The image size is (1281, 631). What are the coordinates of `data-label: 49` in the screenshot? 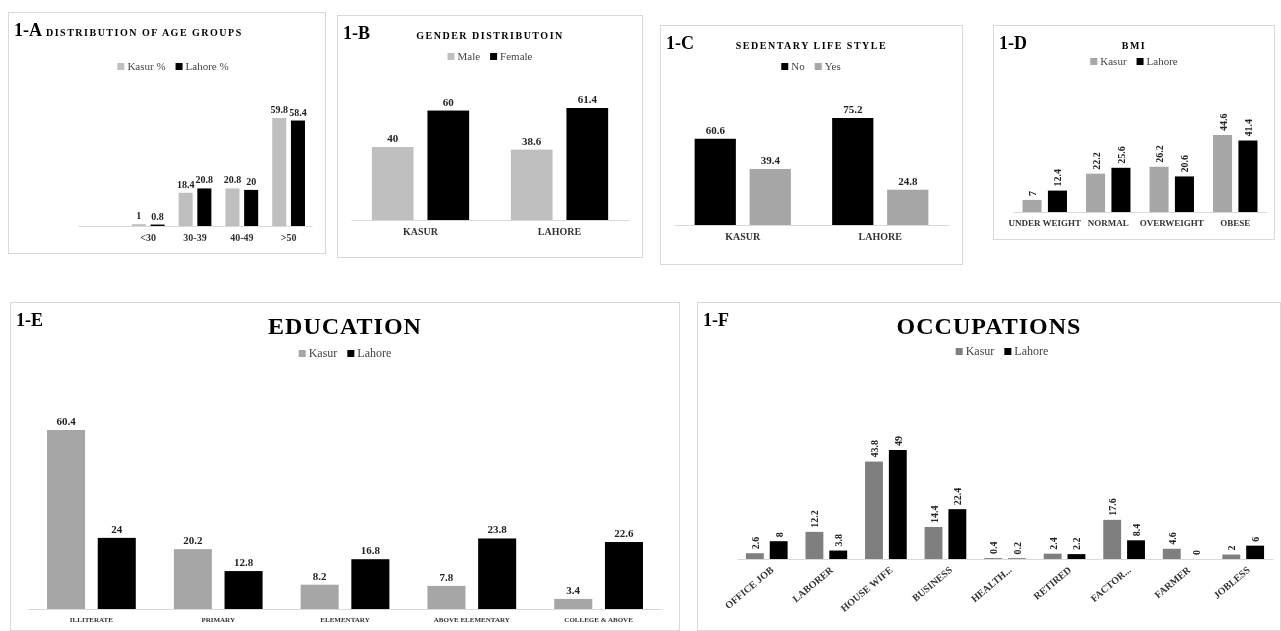 It's located at (898, 441).